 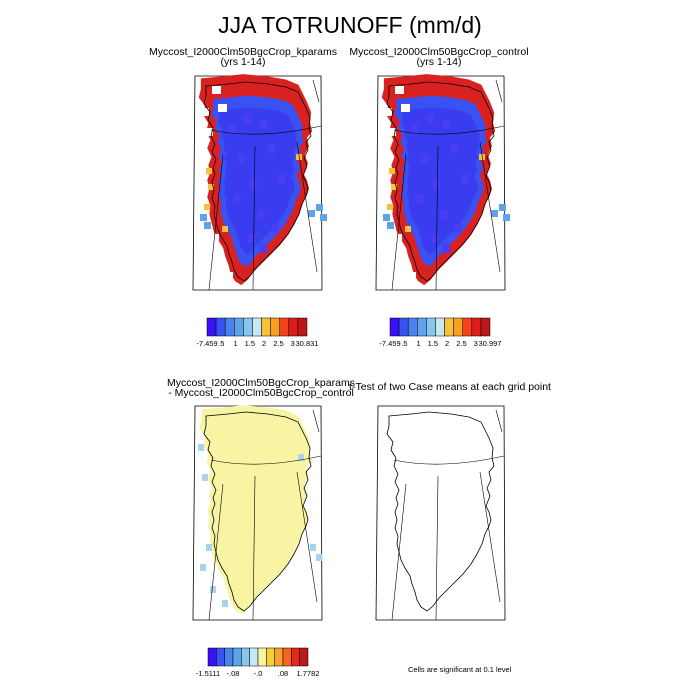 I want to click on colorbar-tick-label: -.08, so click(x=233, y=673).